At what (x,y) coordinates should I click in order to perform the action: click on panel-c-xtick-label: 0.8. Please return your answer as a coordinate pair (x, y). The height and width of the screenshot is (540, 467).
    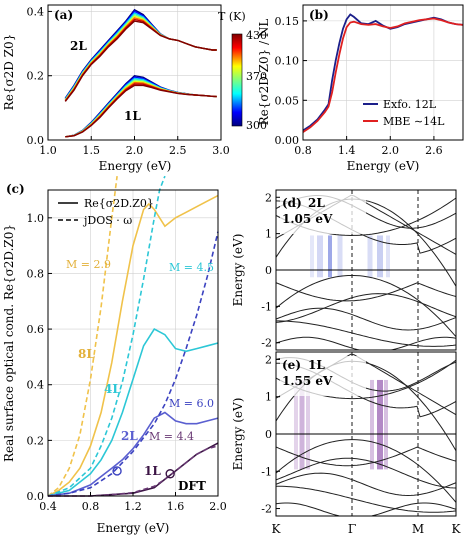
    Looking at the image, I should click on (91, 506).